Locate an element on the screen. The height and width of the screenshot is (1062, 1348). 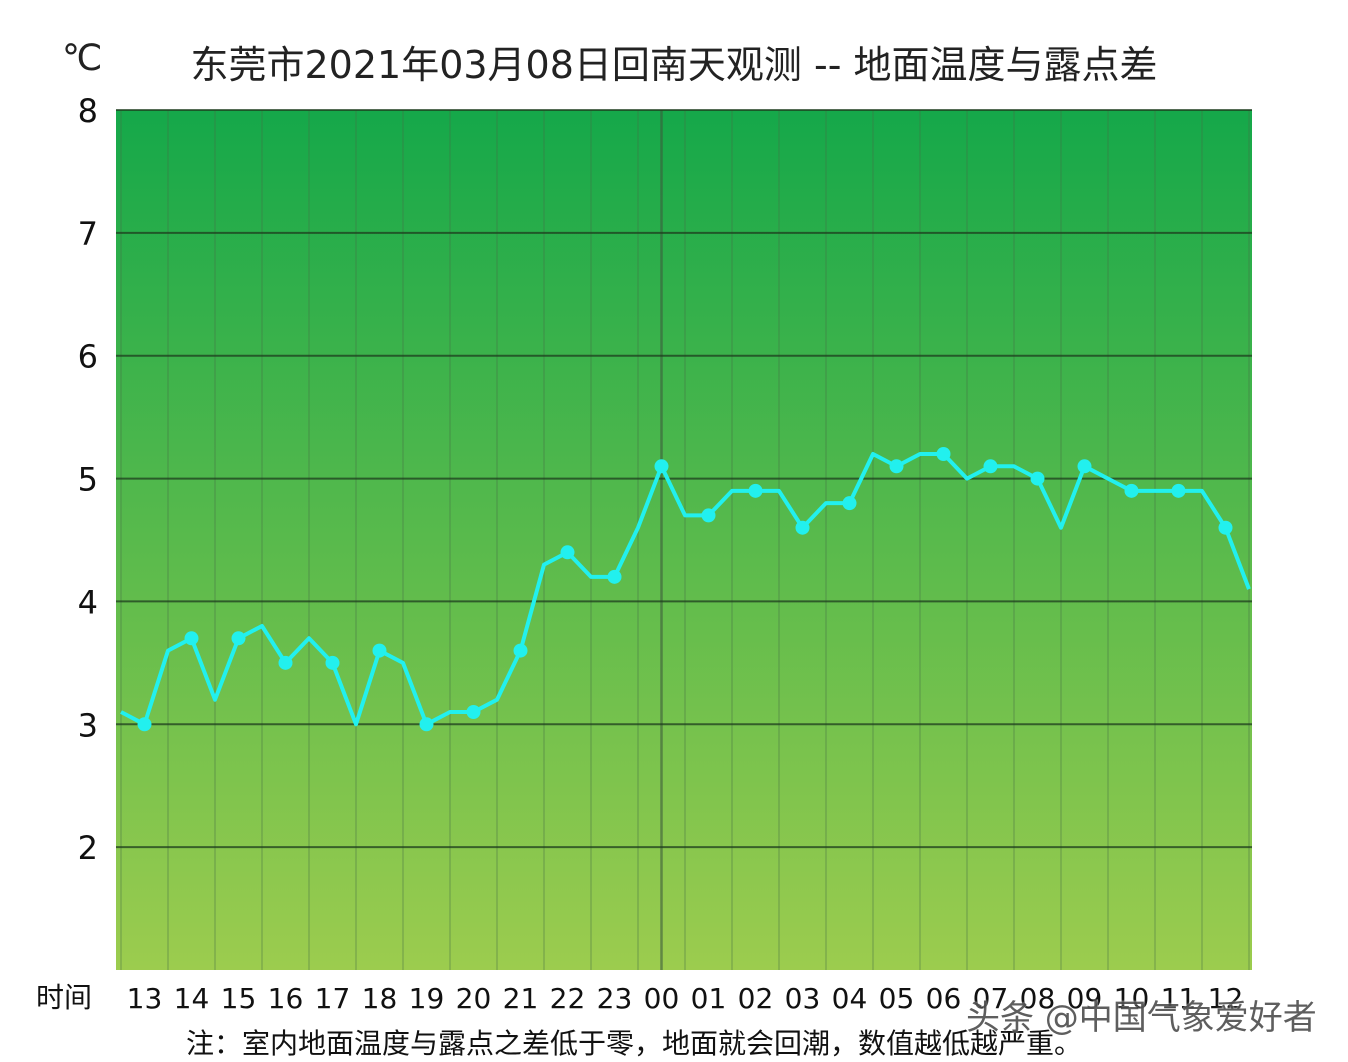
x-tick-label: 07 is located at coordinates (991, 998).